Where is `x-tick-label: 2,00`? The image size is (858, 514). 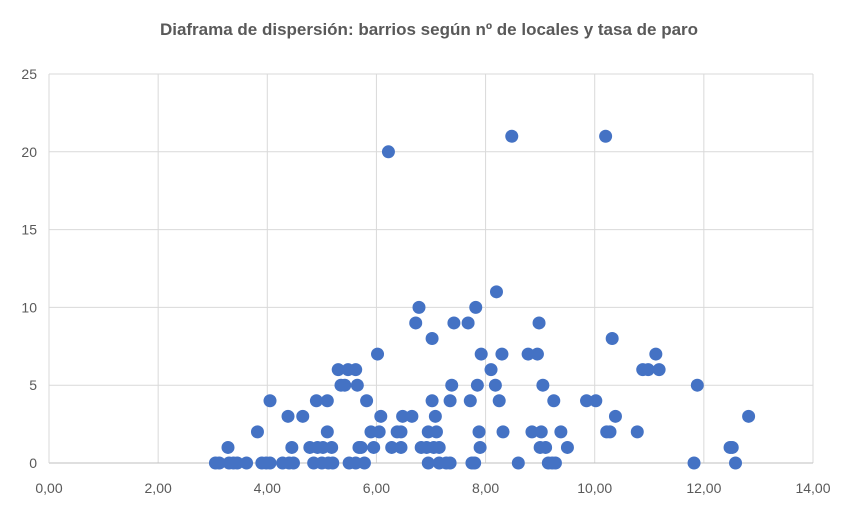 x-tick-label: 2,00 is located at coordinates (158, 488).